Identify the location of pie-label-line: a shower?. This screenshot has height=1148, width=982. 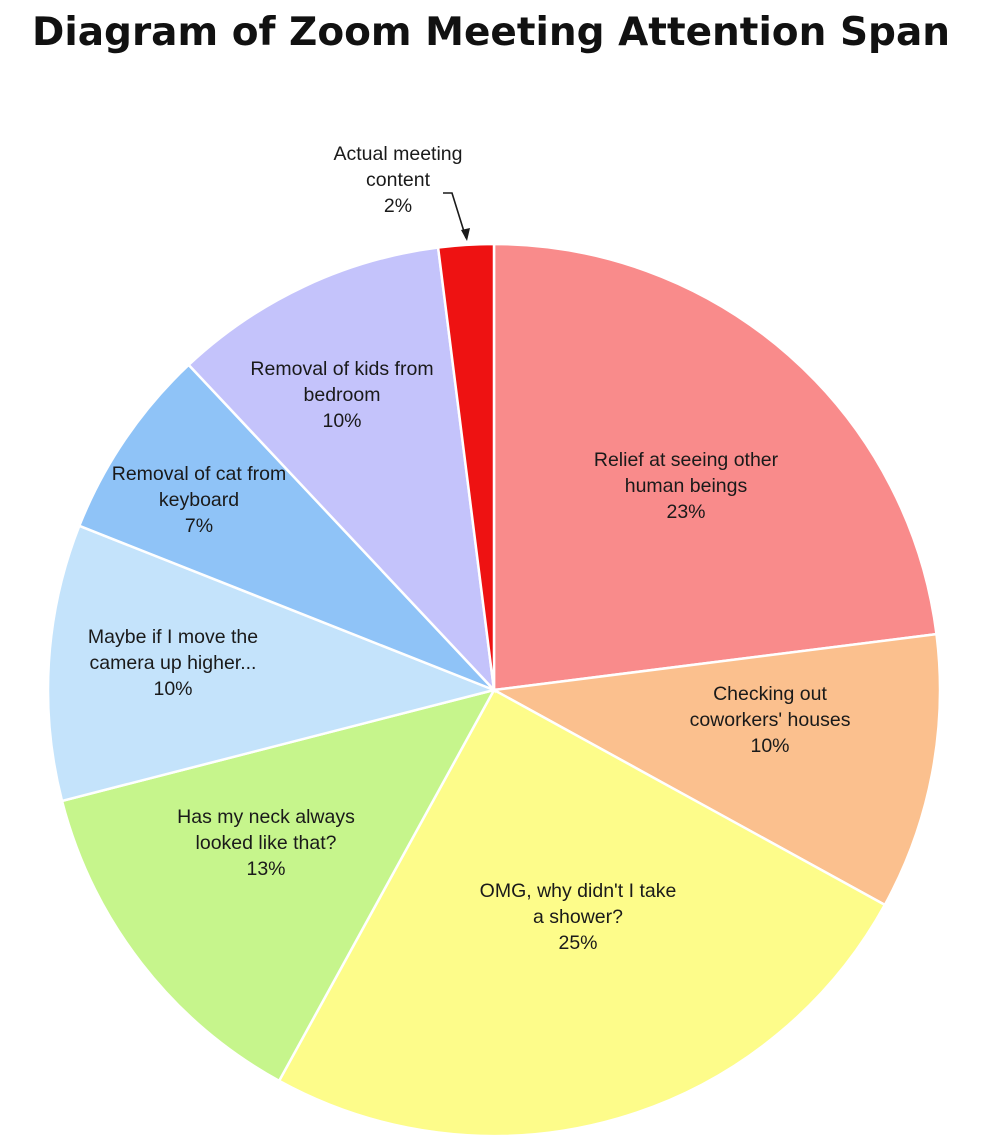
(578, 917).